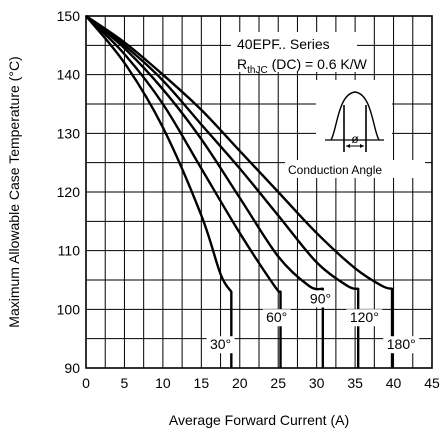 The image size is (447, 436). I want to click on curve-label: 120°, so click(364, 317).